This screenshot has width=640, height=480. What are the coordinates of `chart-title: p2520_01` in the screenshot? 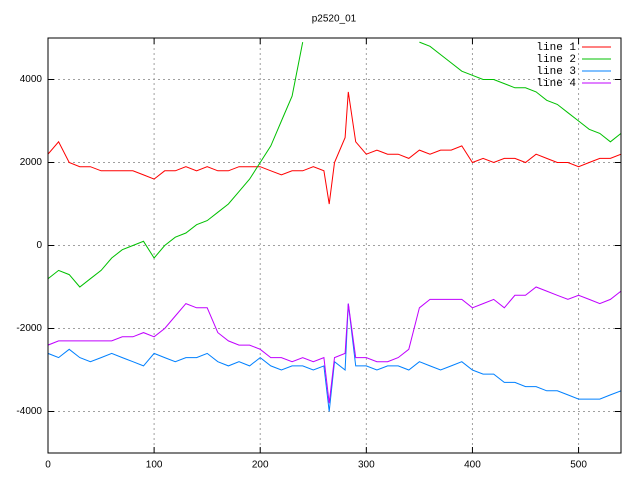 It's located at (334, 19).